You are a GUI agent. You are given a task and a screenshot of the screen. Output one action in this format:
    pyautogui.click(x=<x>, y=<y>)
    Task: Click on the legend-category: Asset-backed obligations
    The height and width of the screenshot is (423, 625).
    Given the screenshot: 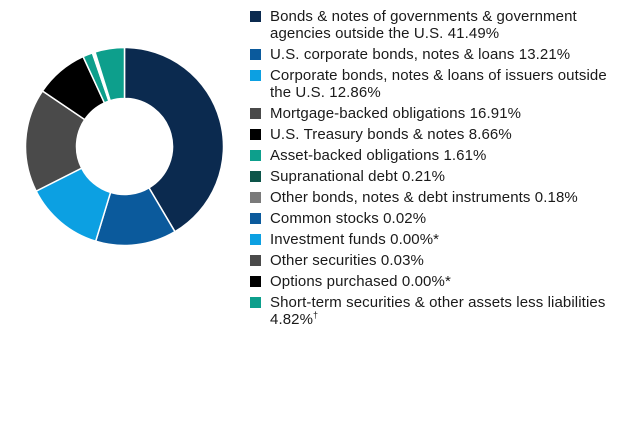 What is the action you would take?
    pyautogui.click(x=355, y=155)
    